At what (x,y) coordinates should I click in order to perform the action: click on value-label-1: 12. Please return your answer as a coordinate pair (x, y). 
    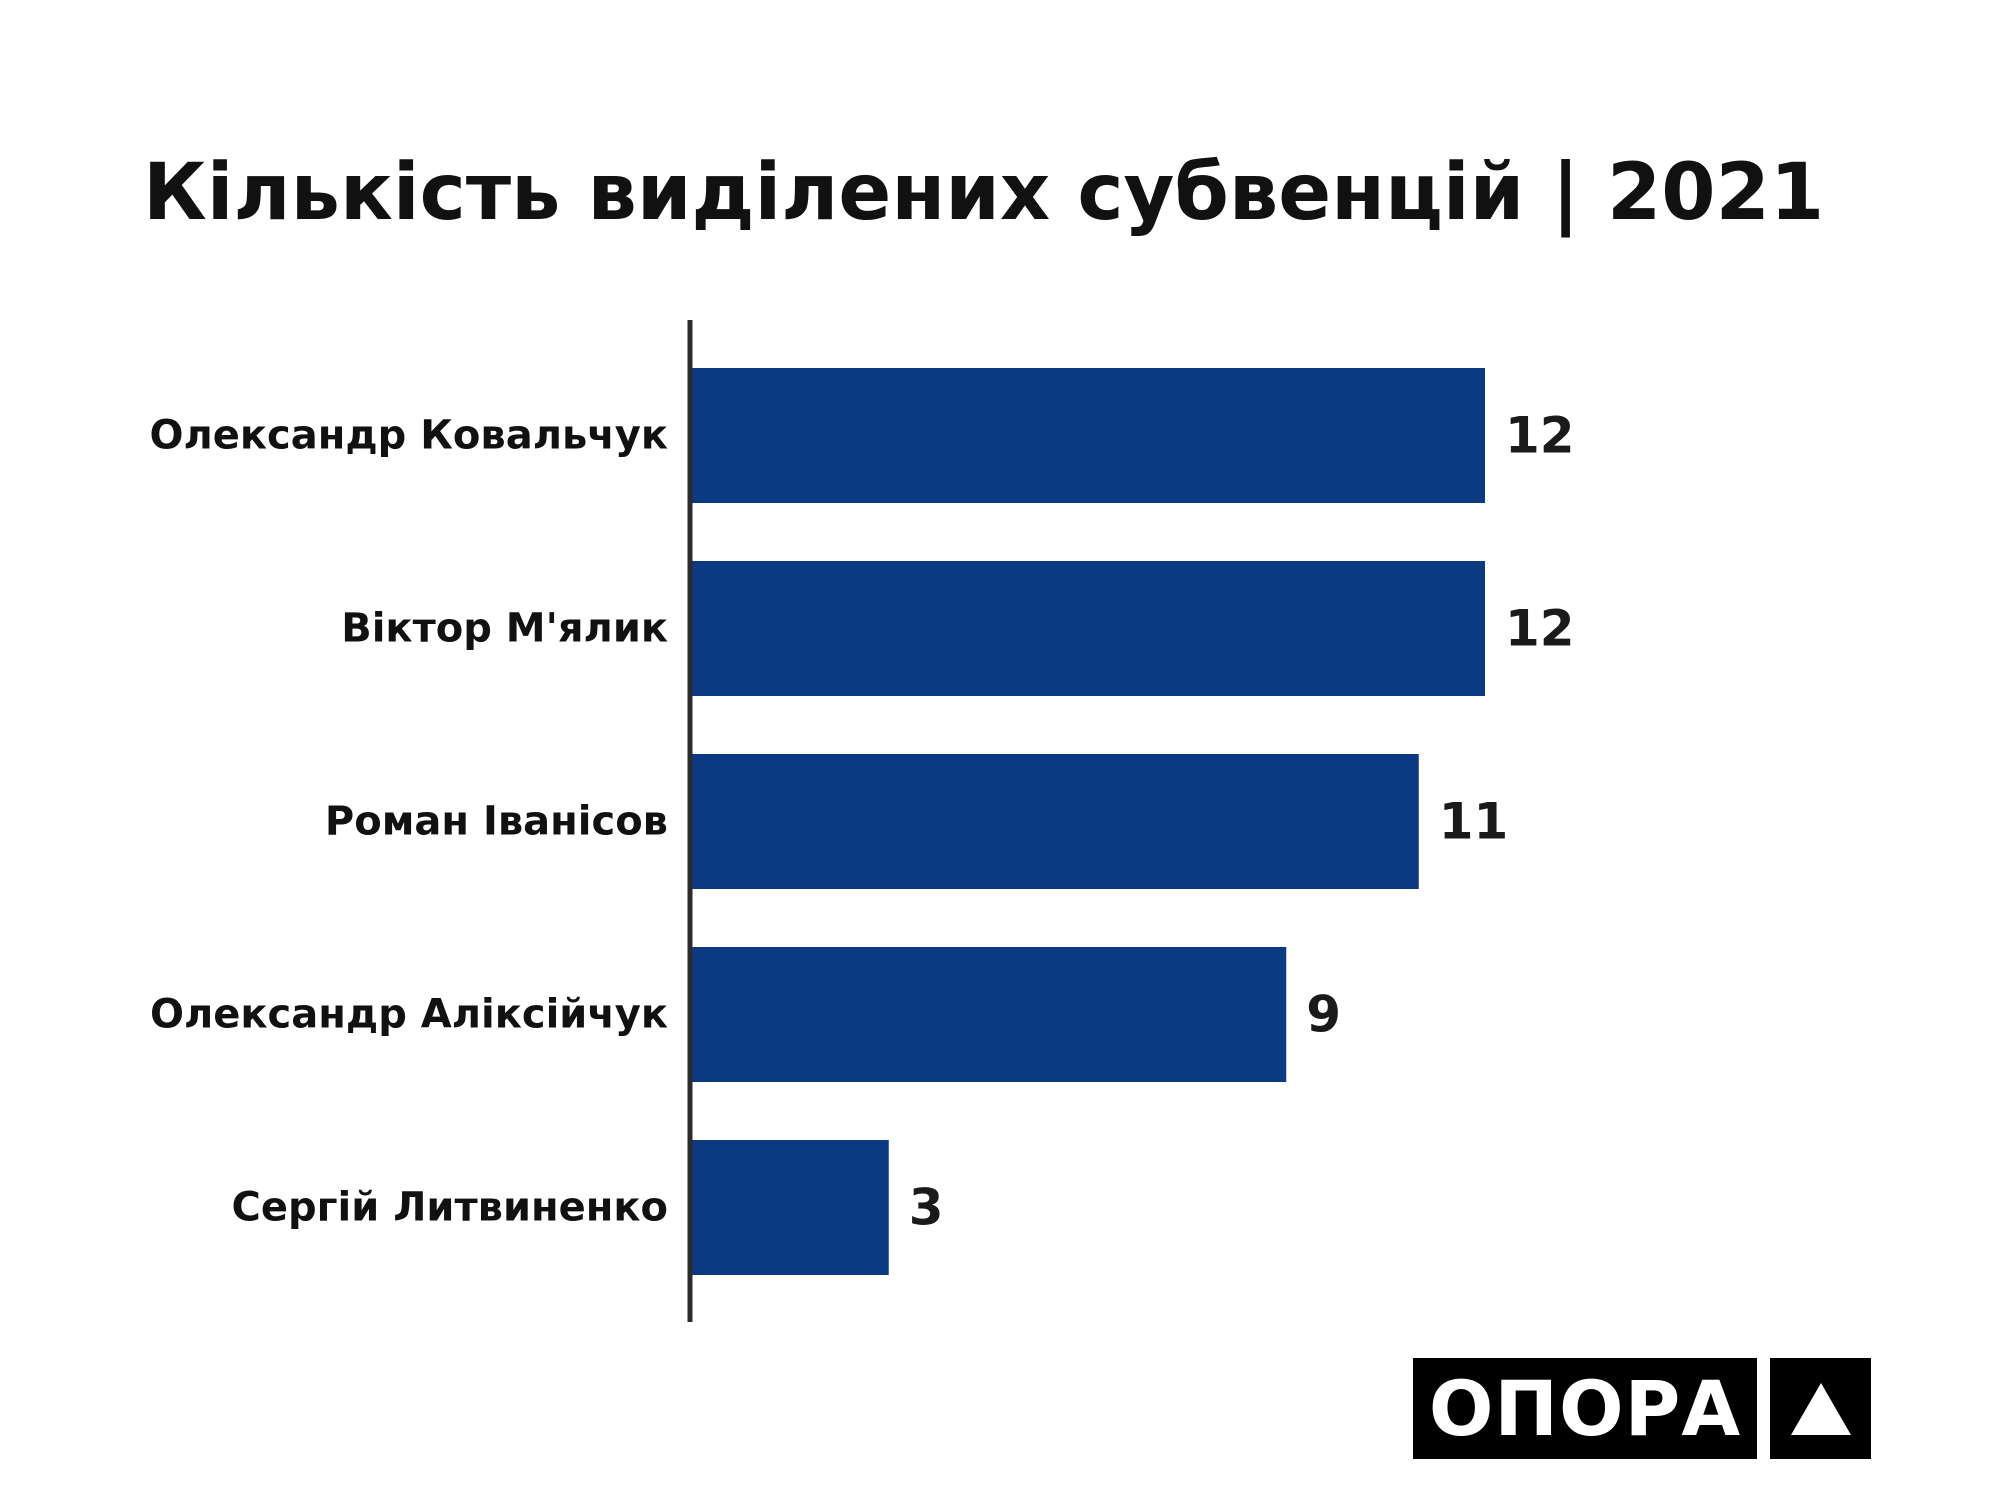
    Looking at the image, I should click on (1540, 436).